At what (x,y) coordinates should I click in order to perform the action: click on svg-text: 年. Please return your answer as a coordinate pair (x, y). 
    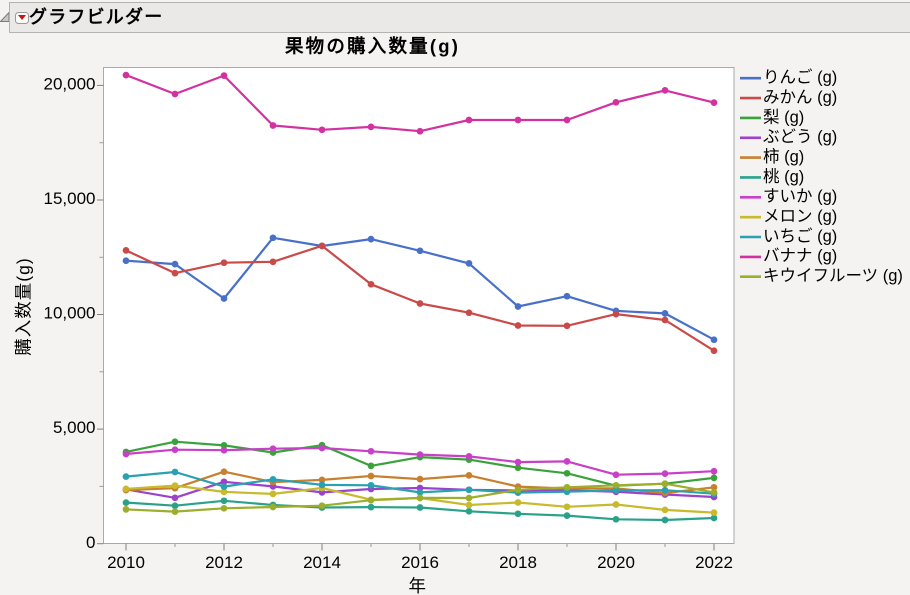
    Looking at the image, I should click on (418, 585).